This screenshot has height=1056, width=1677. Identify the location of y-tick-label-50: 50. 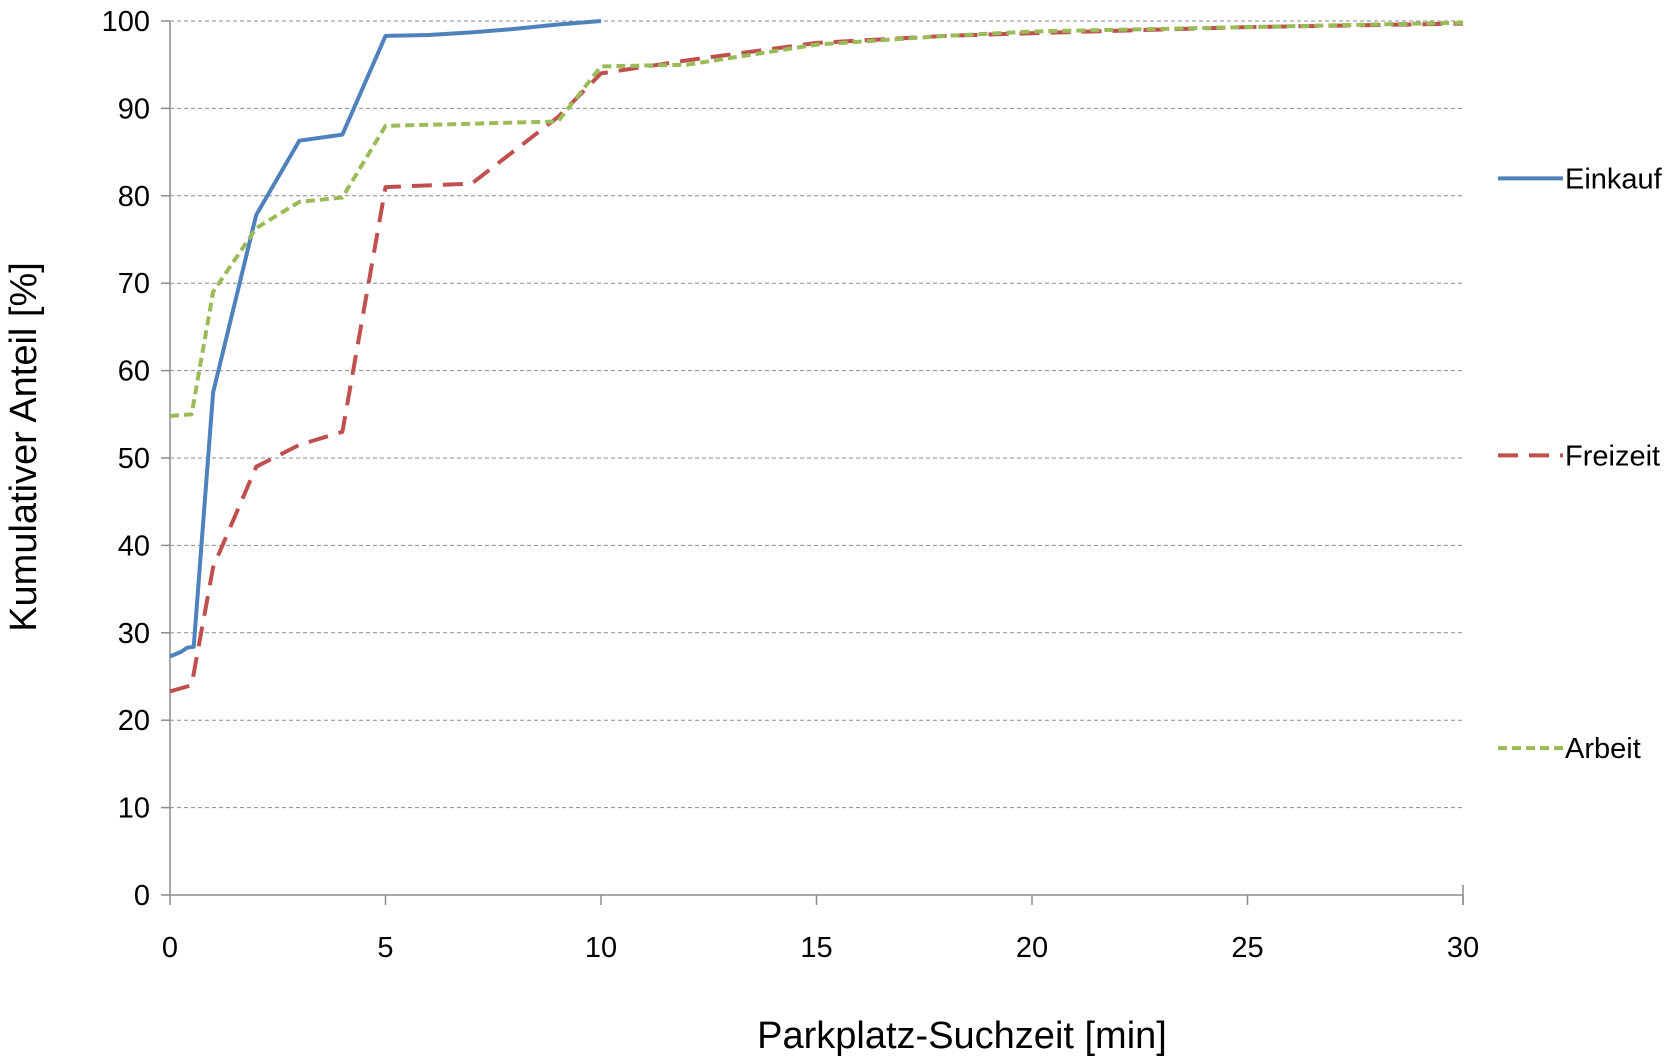
(134, 459).